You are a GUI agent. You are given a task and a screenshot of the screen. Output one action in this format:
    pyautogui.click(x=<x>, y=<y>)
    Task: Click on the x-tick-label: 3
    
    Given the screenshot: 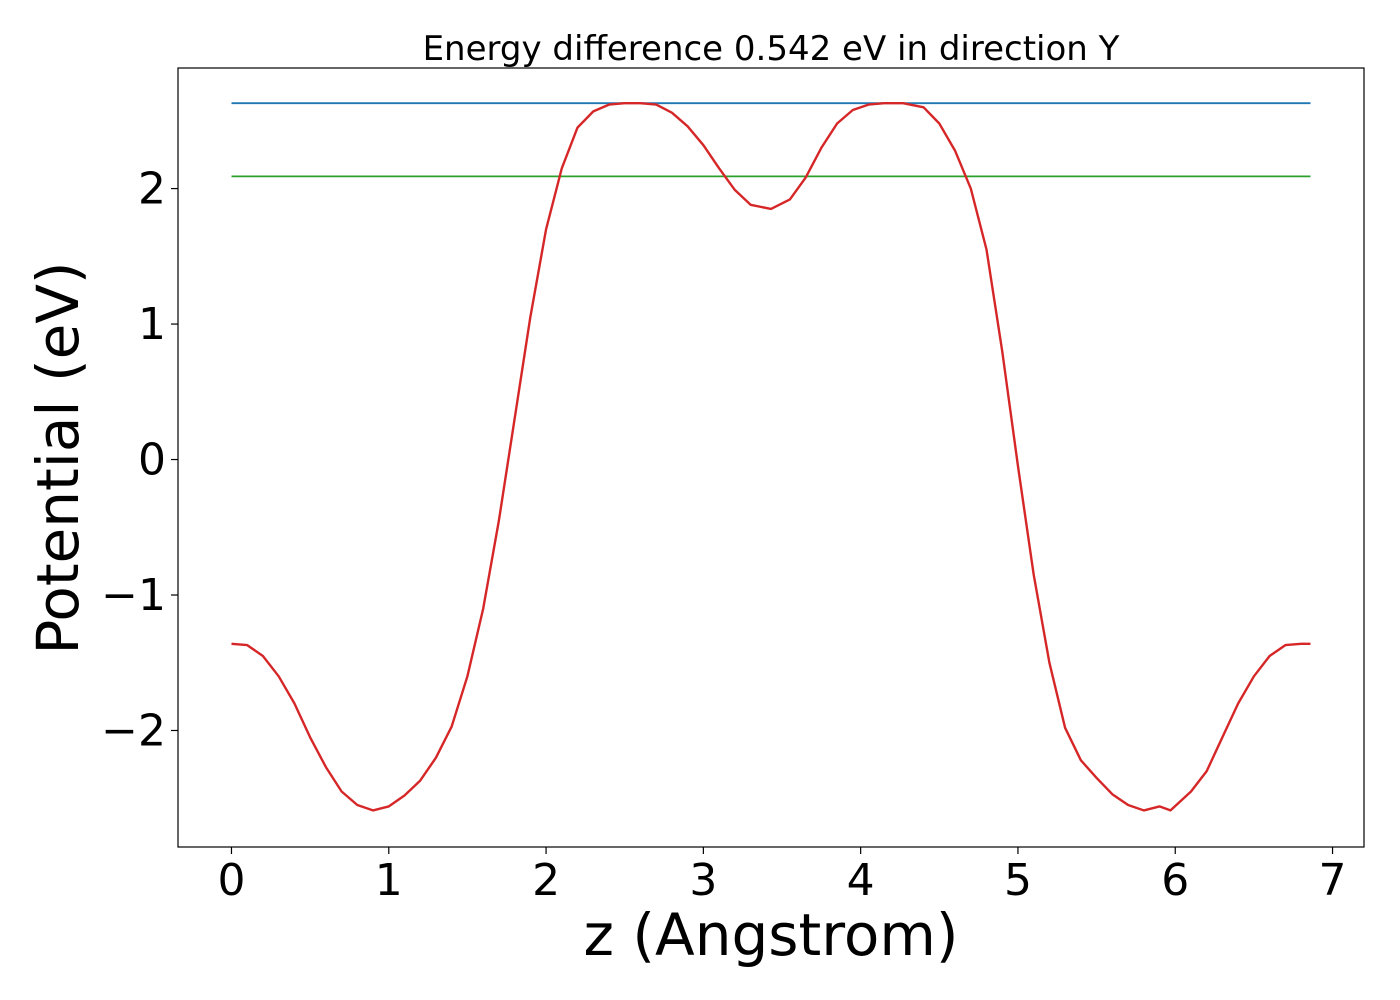 What is the action you would take?
    pyautogui.click(x=703, y=880)
    